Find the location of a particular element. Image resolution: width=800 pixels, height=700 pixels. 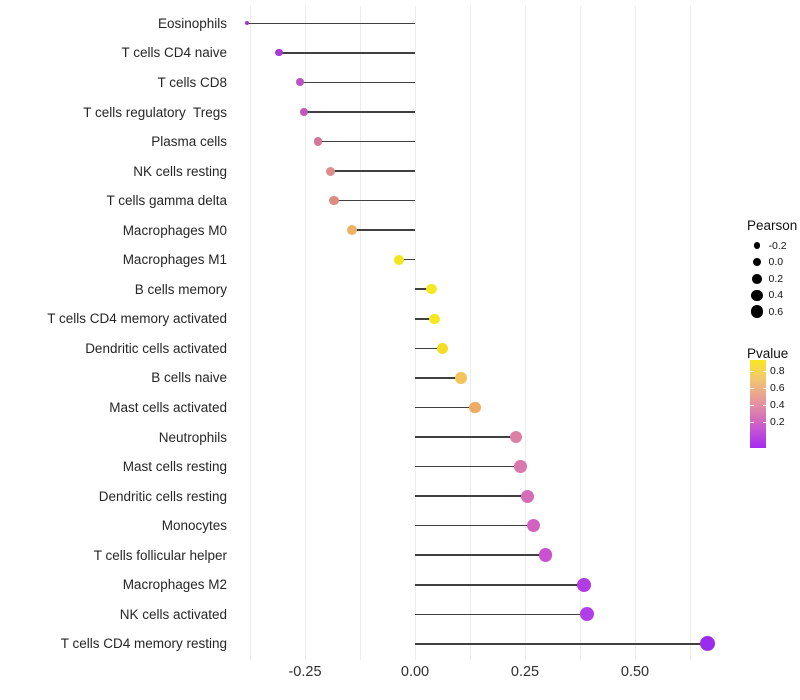

legend-title-pearson: Pearson is located at coordinates (772, 225).